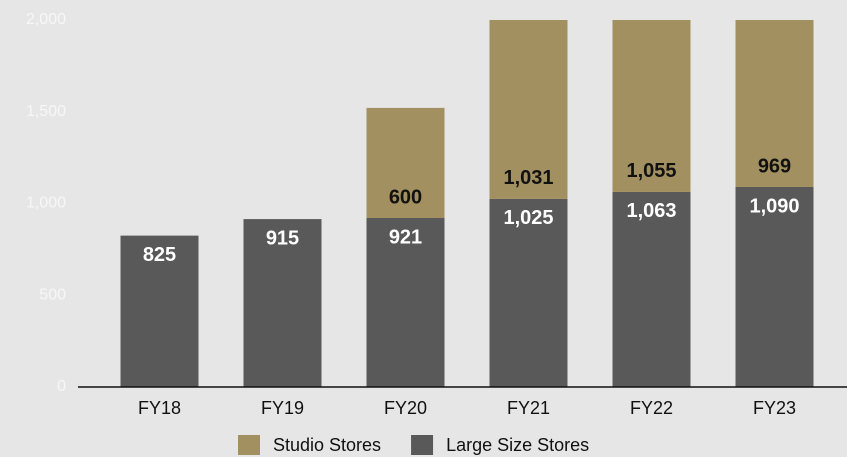 The image size is (847, 457). Describe the element at coordinates (52, 294) in the screenshot. I see `y-tick-label: 500` at that location.